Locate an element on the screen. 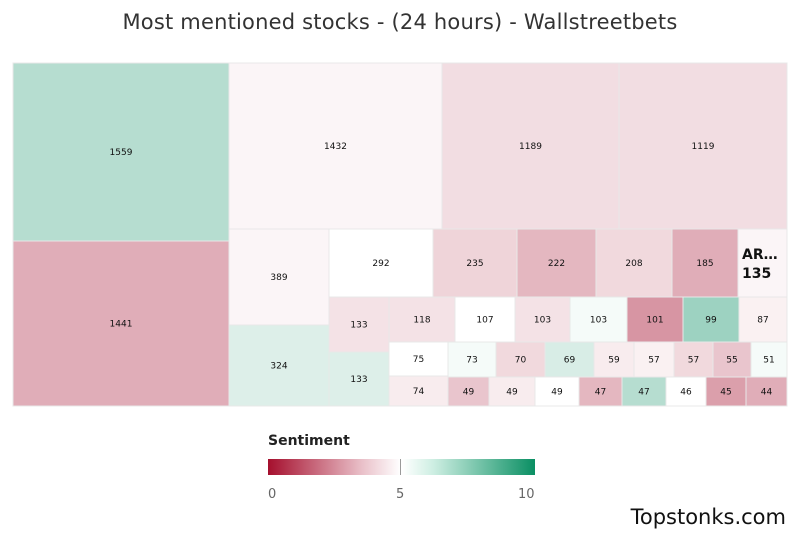 Image resolution: width=800 pixels, height=533 pixels. treemap-tile-value: 73 is located at coordinates (471, 361).